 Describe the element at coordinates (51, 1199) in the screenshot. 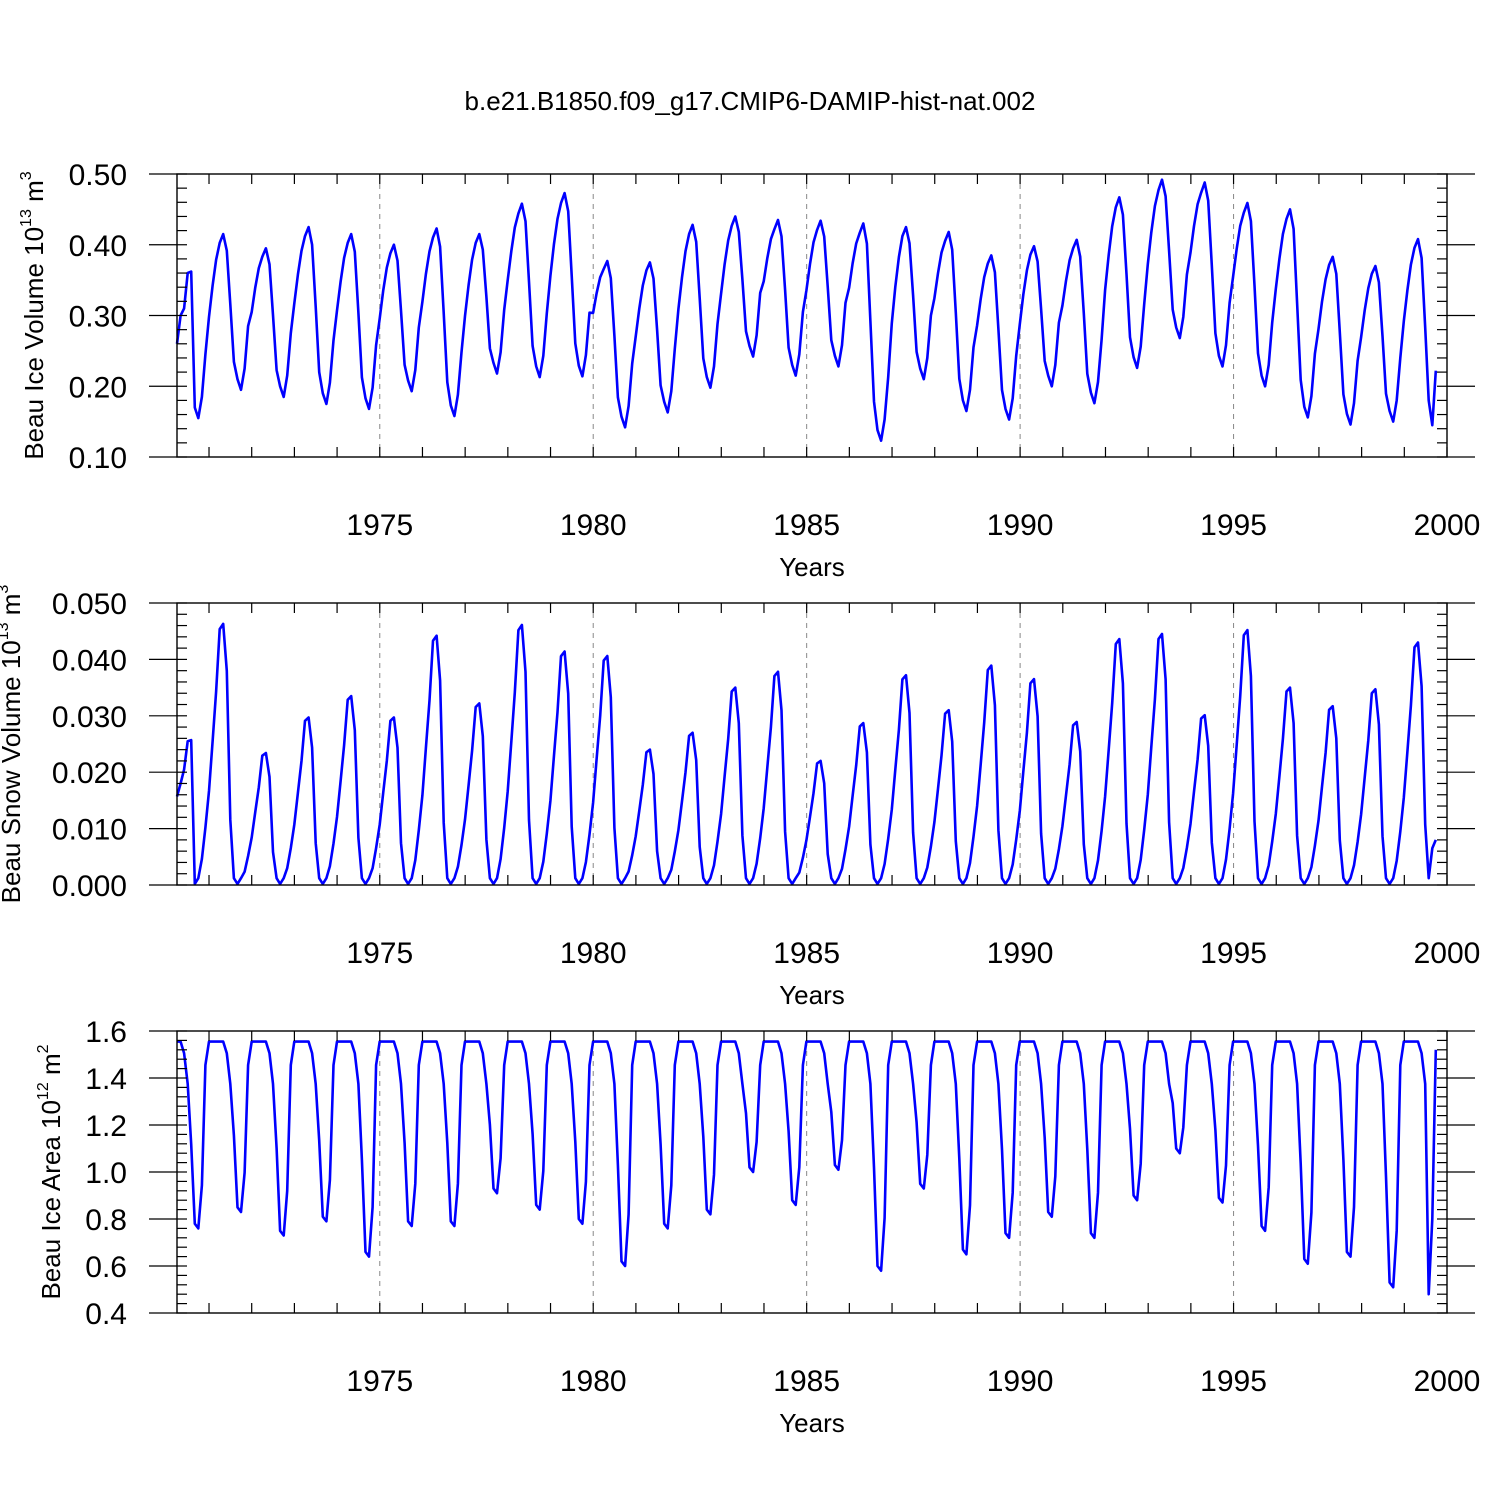

I see `y-axis-title-main: Beau Ice Area 10` at that location.